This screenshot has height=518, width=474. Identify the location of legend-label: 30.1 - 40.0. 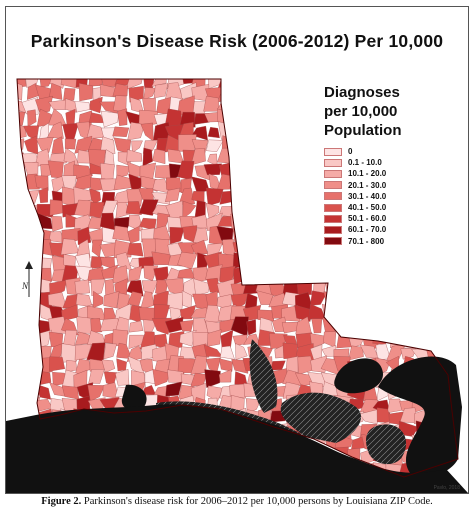
(367, 196).